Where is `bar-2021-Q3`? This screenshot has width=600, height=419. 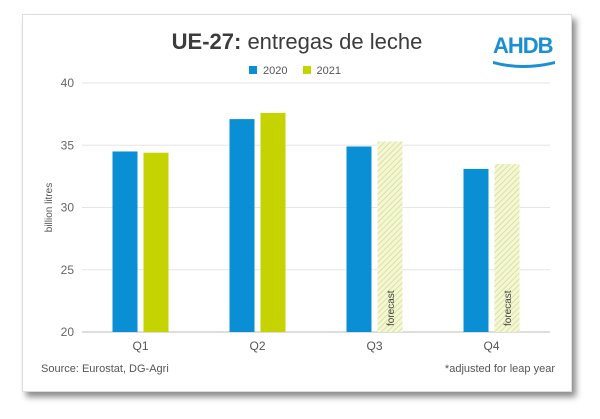
bar-2021-Q3 is located at coordinates (390, 236).